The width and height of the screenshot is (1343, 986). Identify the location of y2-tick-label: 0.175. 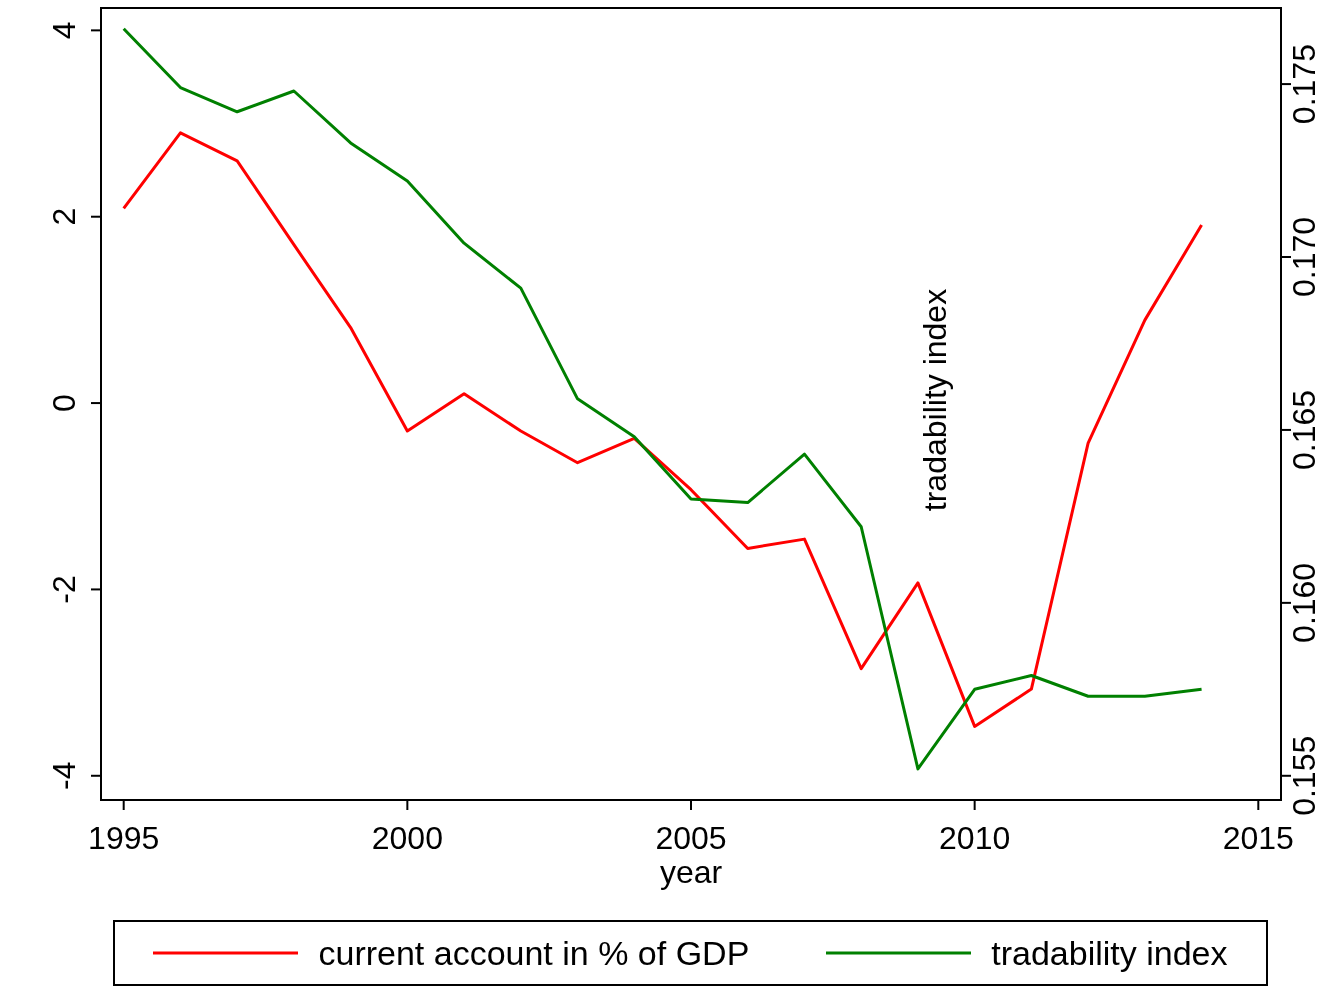
(1304, 84).